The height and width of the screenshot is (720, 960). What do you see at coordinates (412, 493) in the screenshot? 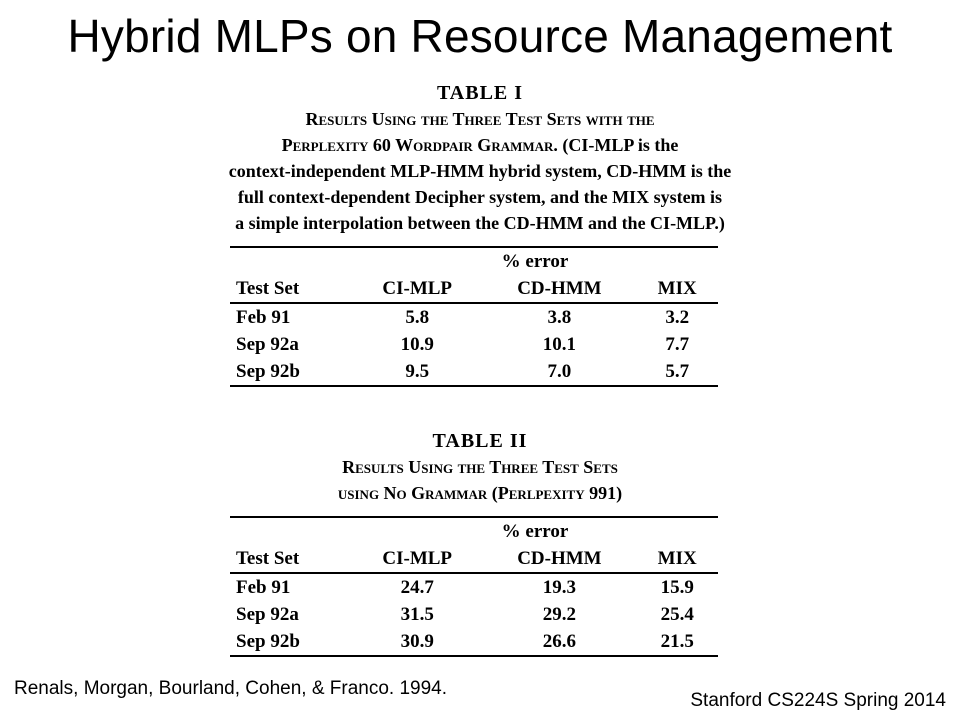
I see `table2-caption-line2-sc: using No Grammar` at bounding box center [412, 493].